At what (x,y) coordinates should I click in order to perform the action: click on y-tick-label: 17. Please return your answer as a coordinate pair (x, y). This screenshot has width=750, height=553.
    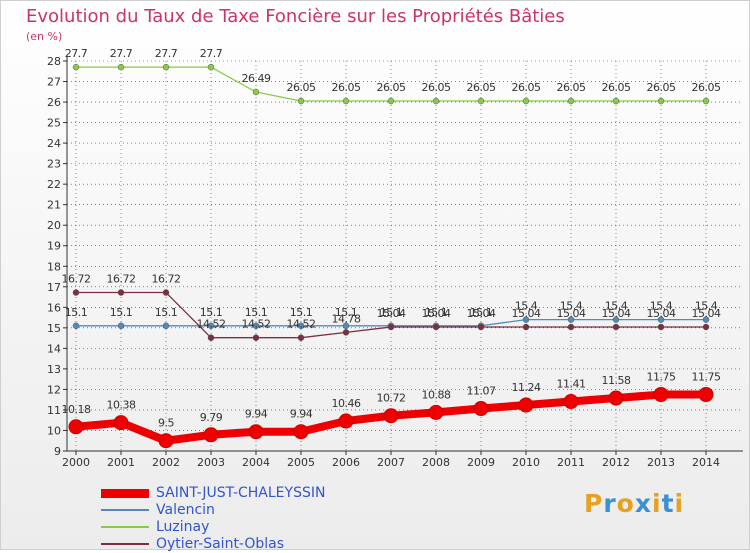
    Looking at the image, I should click on (54, 287).